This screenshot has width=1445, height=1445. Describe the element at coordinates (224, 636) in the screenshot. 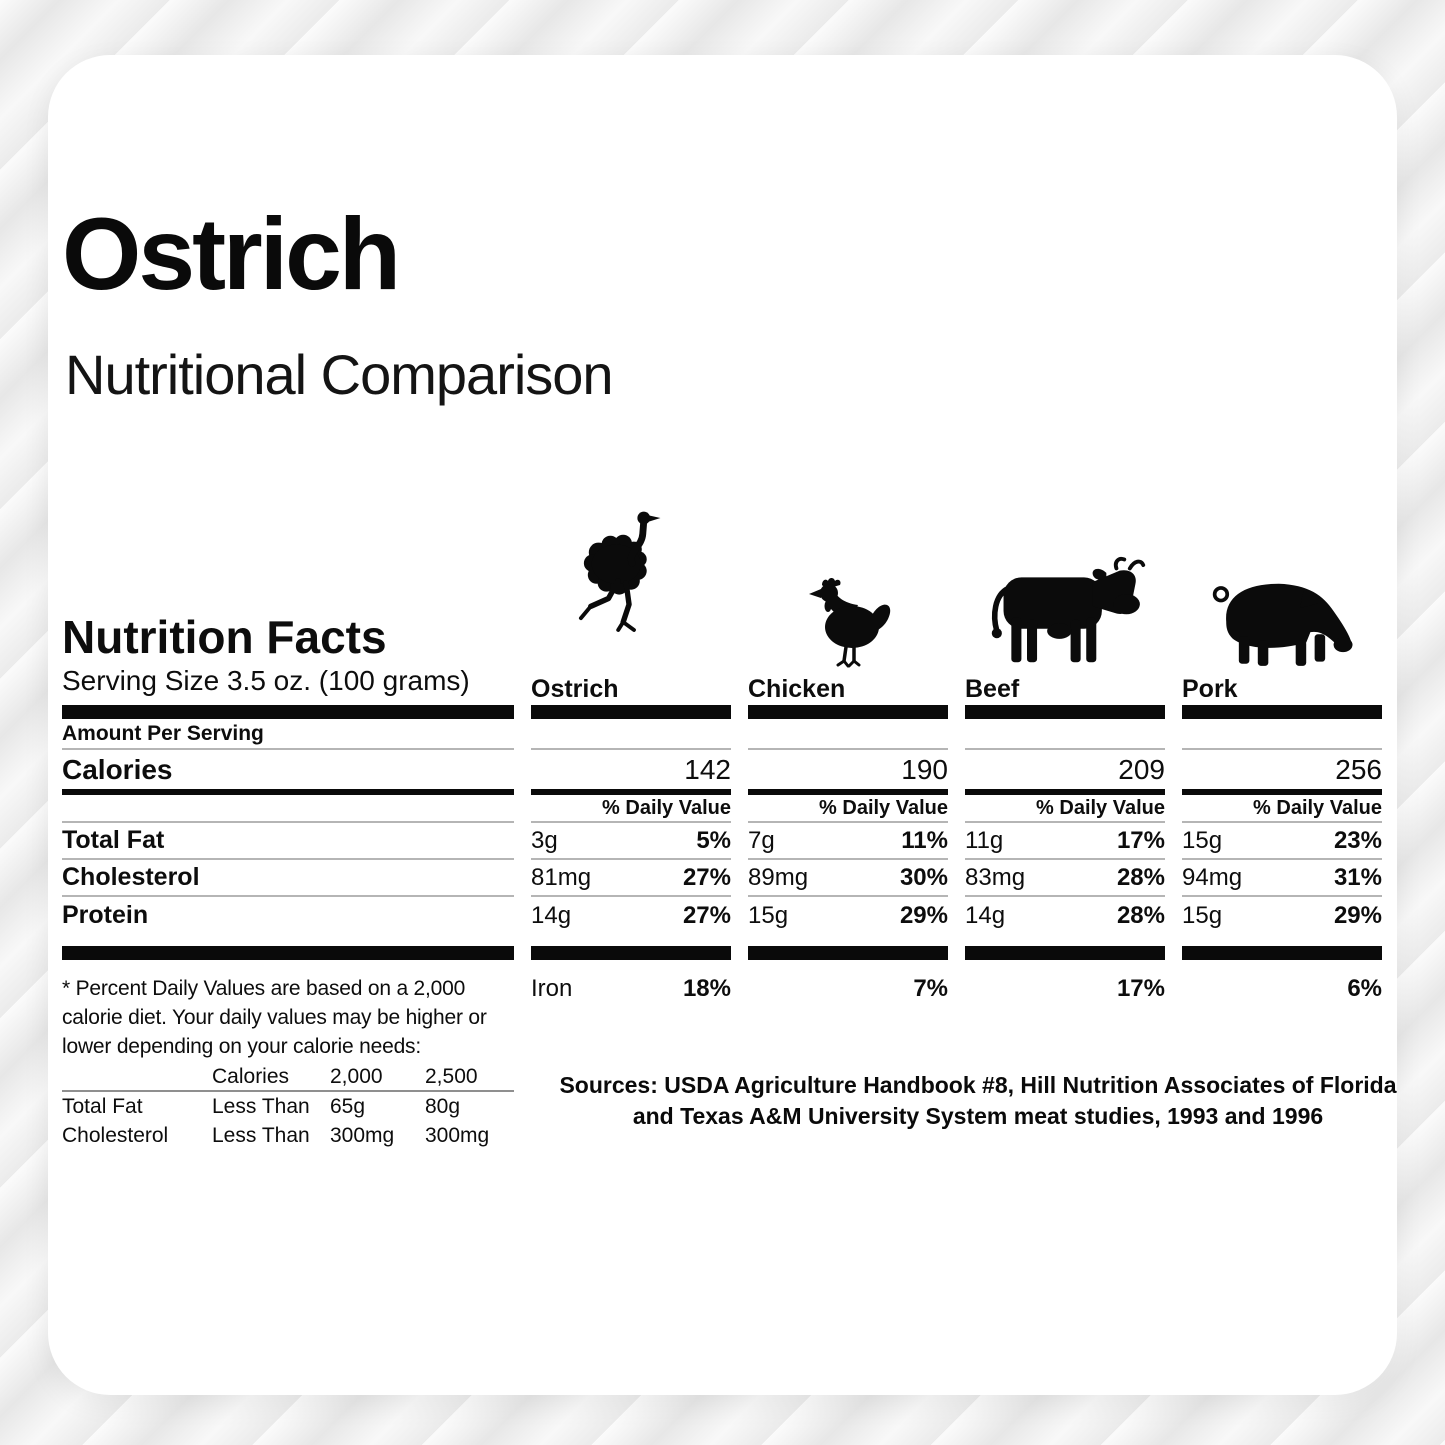

I see `nutrition-facts-title: Nutrition Facts` at that location.